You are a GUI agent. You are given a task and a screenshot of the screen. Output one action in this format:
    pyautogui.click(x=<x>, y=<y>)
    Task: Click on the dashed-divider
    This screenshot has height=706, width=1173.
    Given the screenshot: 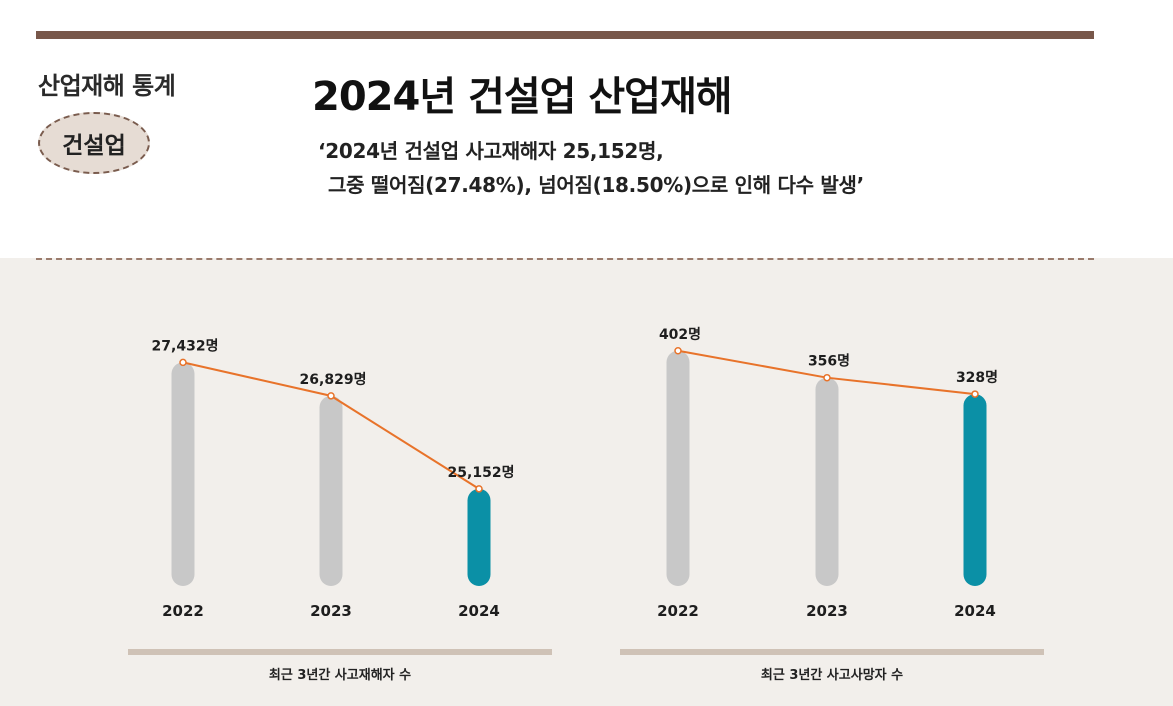 What is the action you would take?
    pyautogui.click(x=565, y=259)
    